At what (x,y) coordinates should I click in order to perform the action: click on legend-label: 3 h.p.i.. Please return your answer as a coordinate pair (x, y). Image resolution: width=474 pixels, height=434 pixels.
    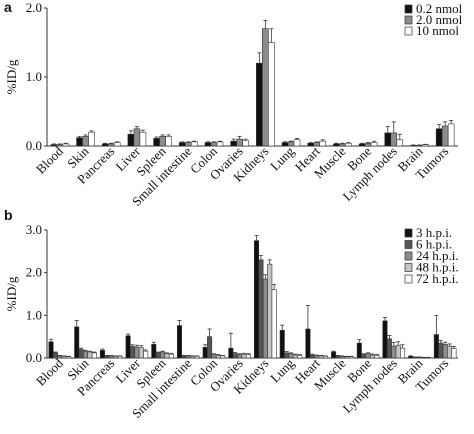
    Looking at the image, I should click on (434, 232).